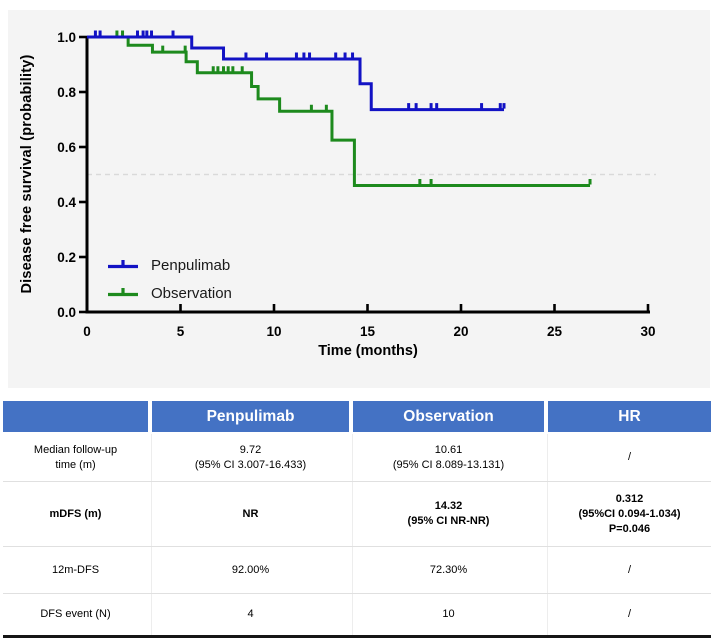 Image resolution: width=714 pixels, height=644 pixels. I want to click on table-row-12m-dfs: 12m-DFS 92.00% 72.30% /, so click(357, 569).